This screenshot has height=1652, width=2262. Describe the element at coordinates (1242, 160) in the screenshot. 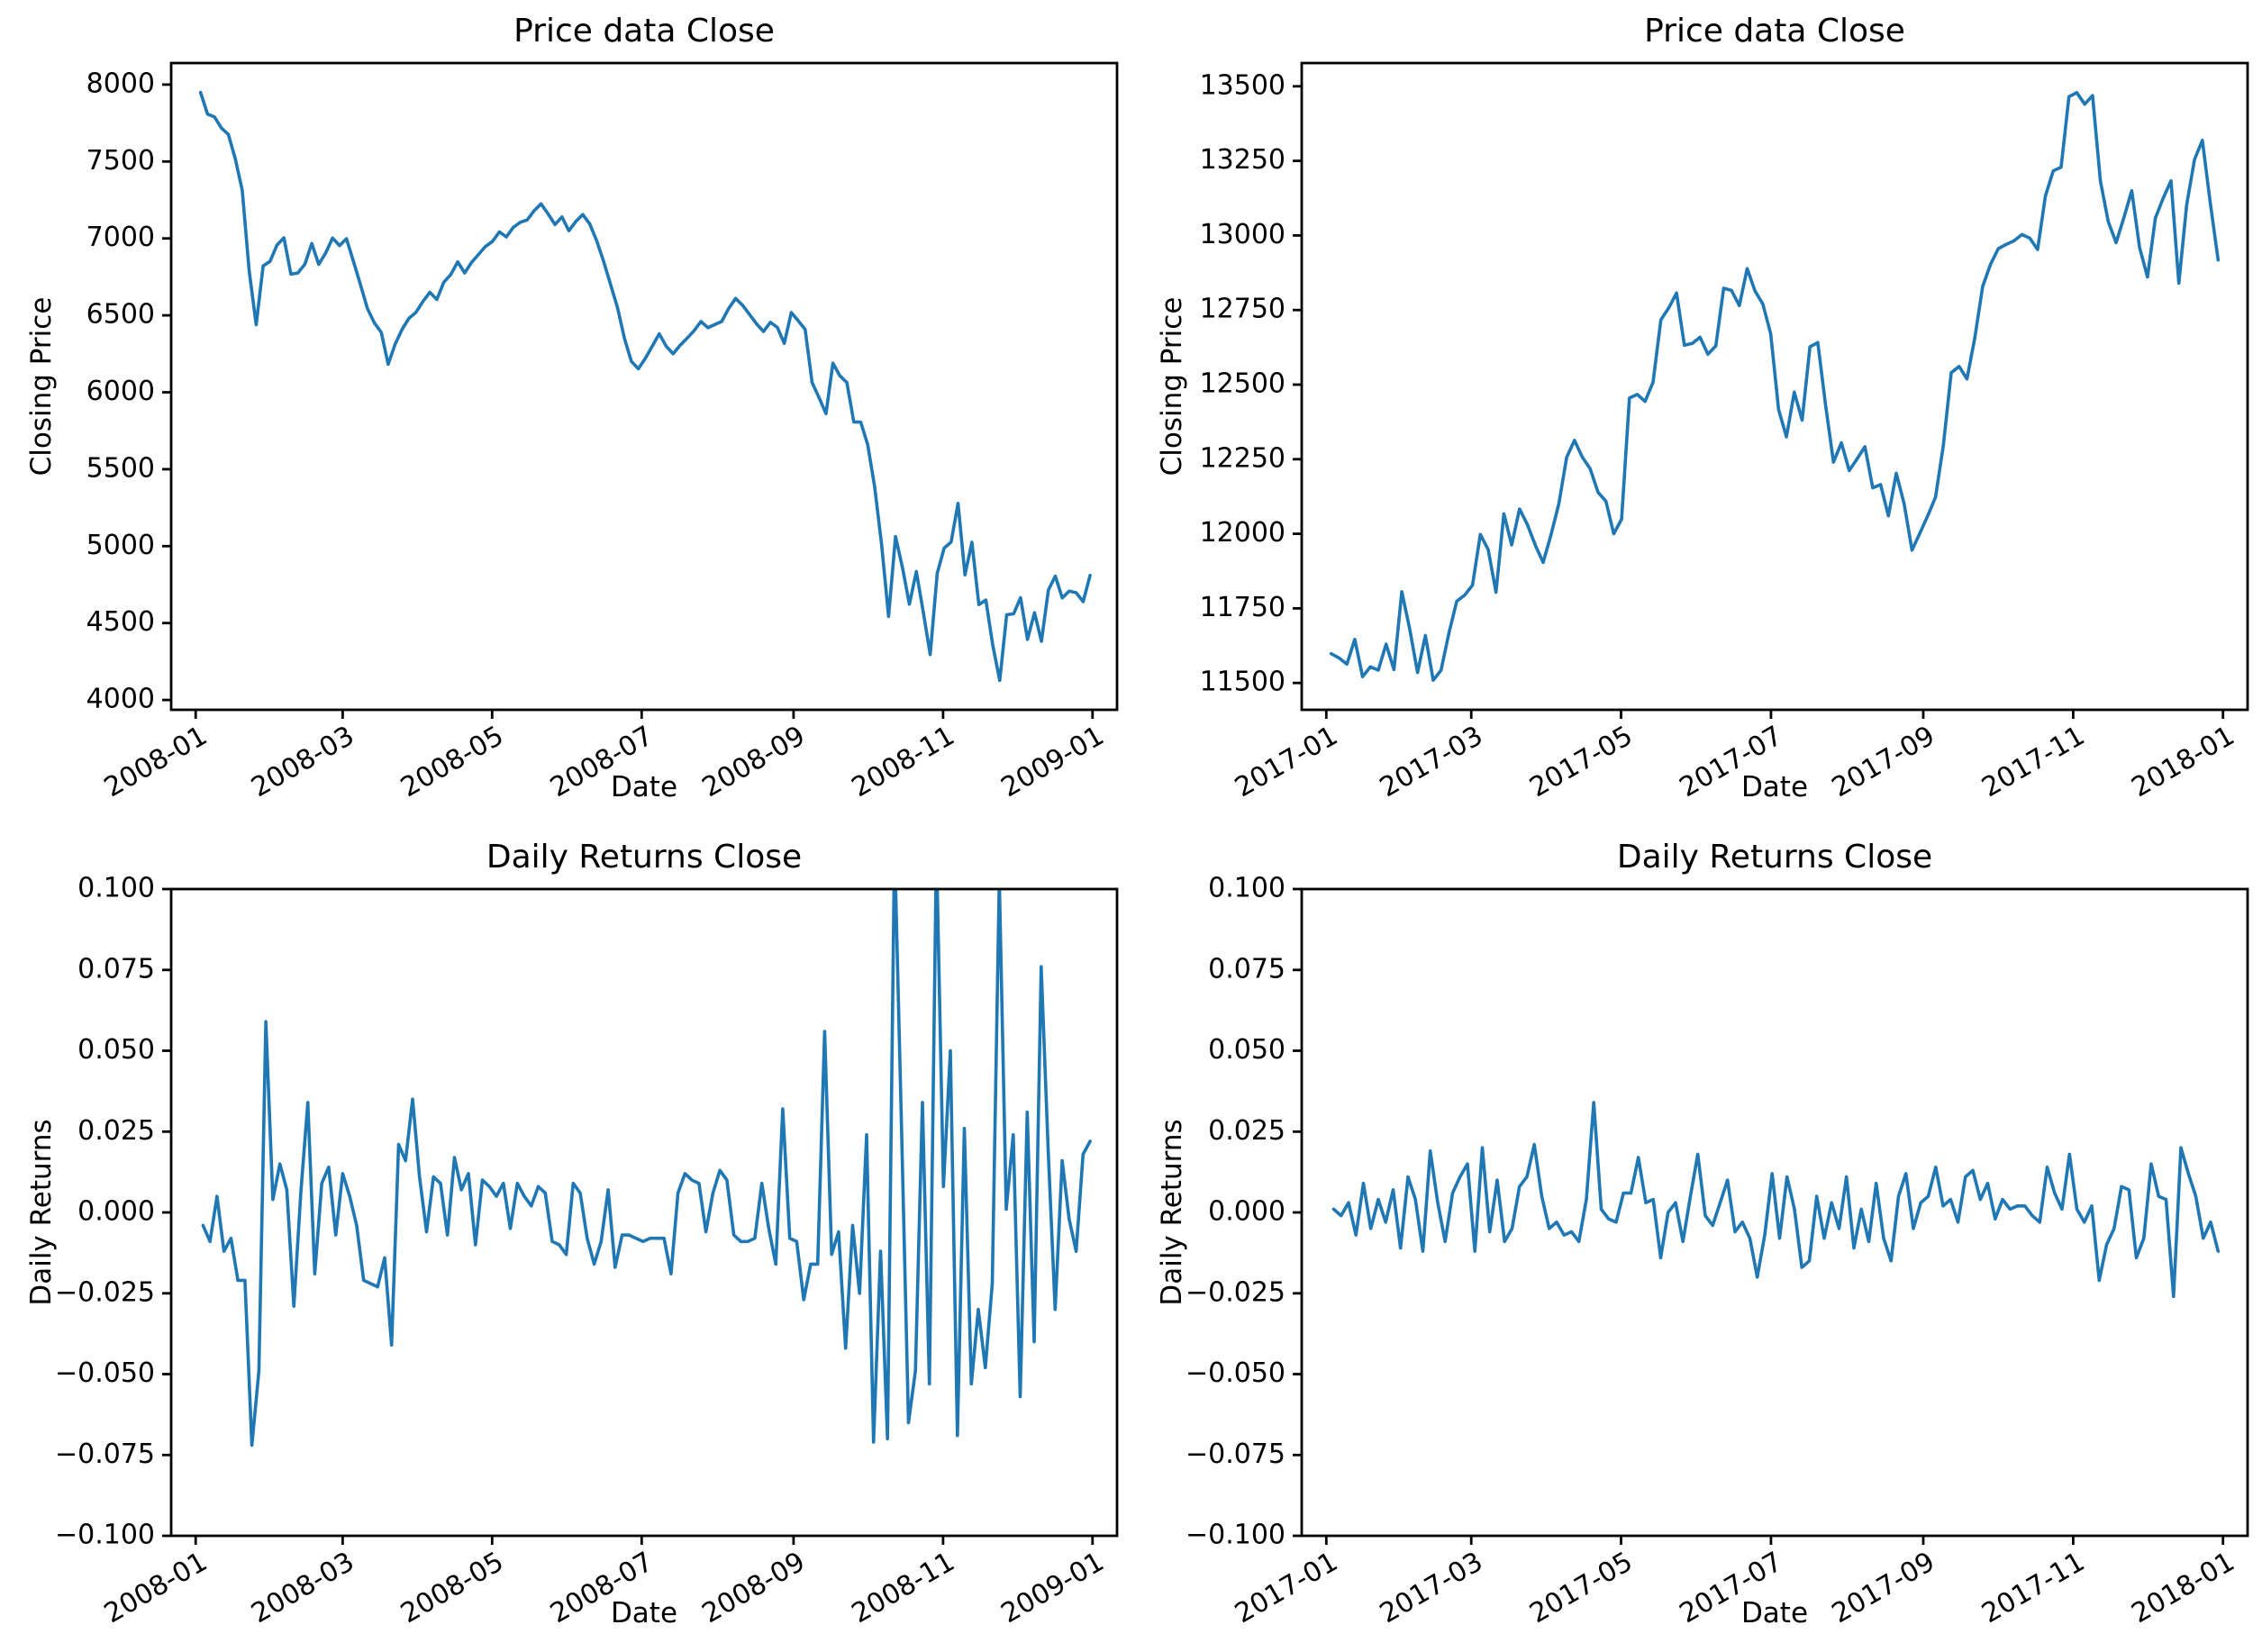

I see `y-tick-label: 13250` at that location.